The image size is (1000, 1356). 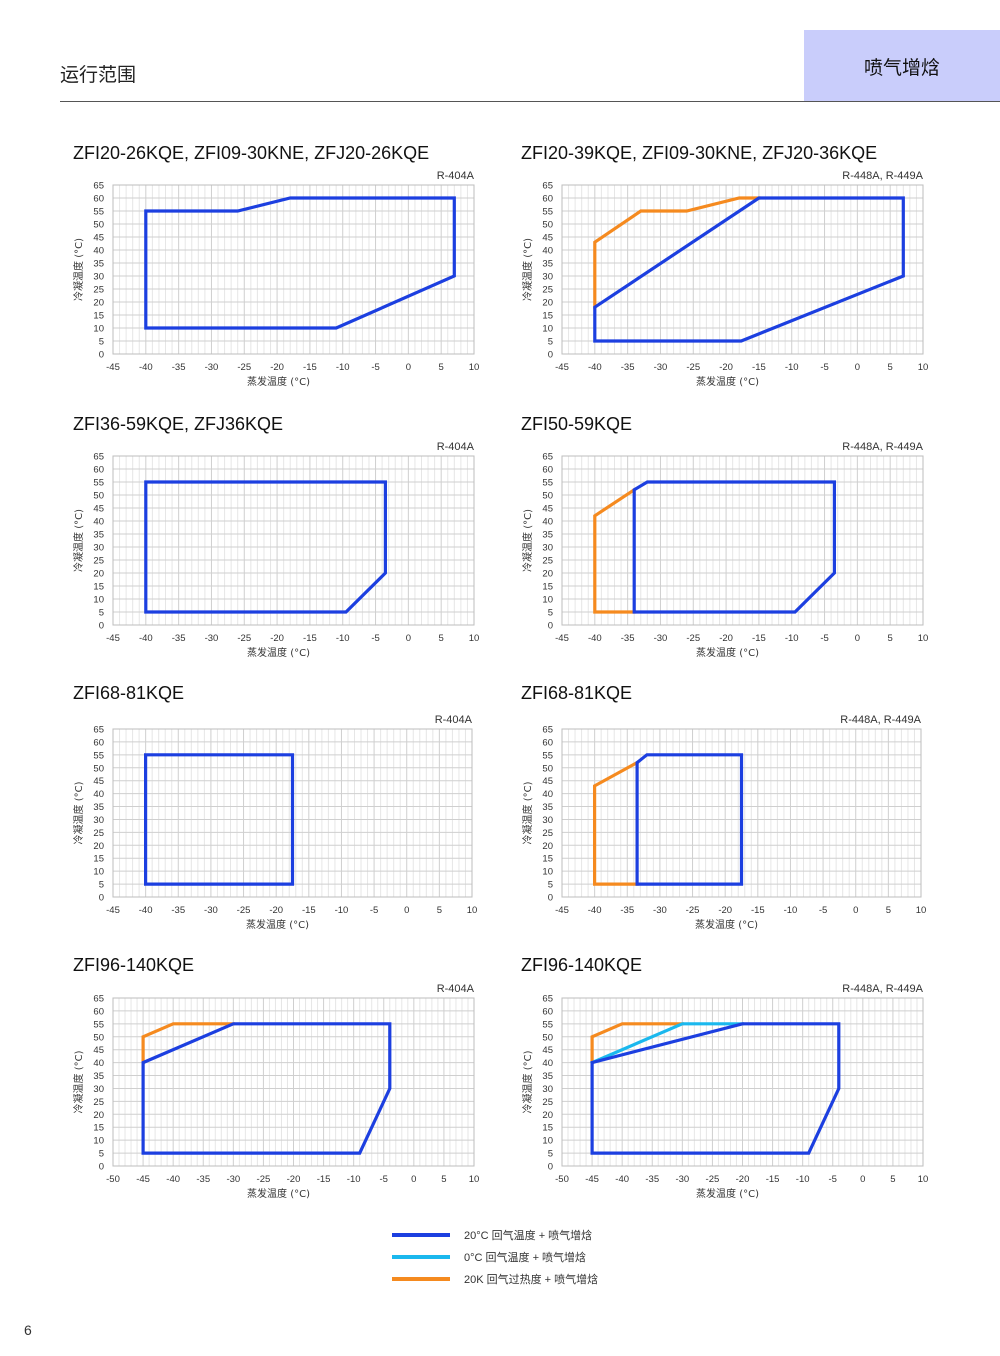 I want to click on x-tick-label: -15, so click(x=309, y=910).